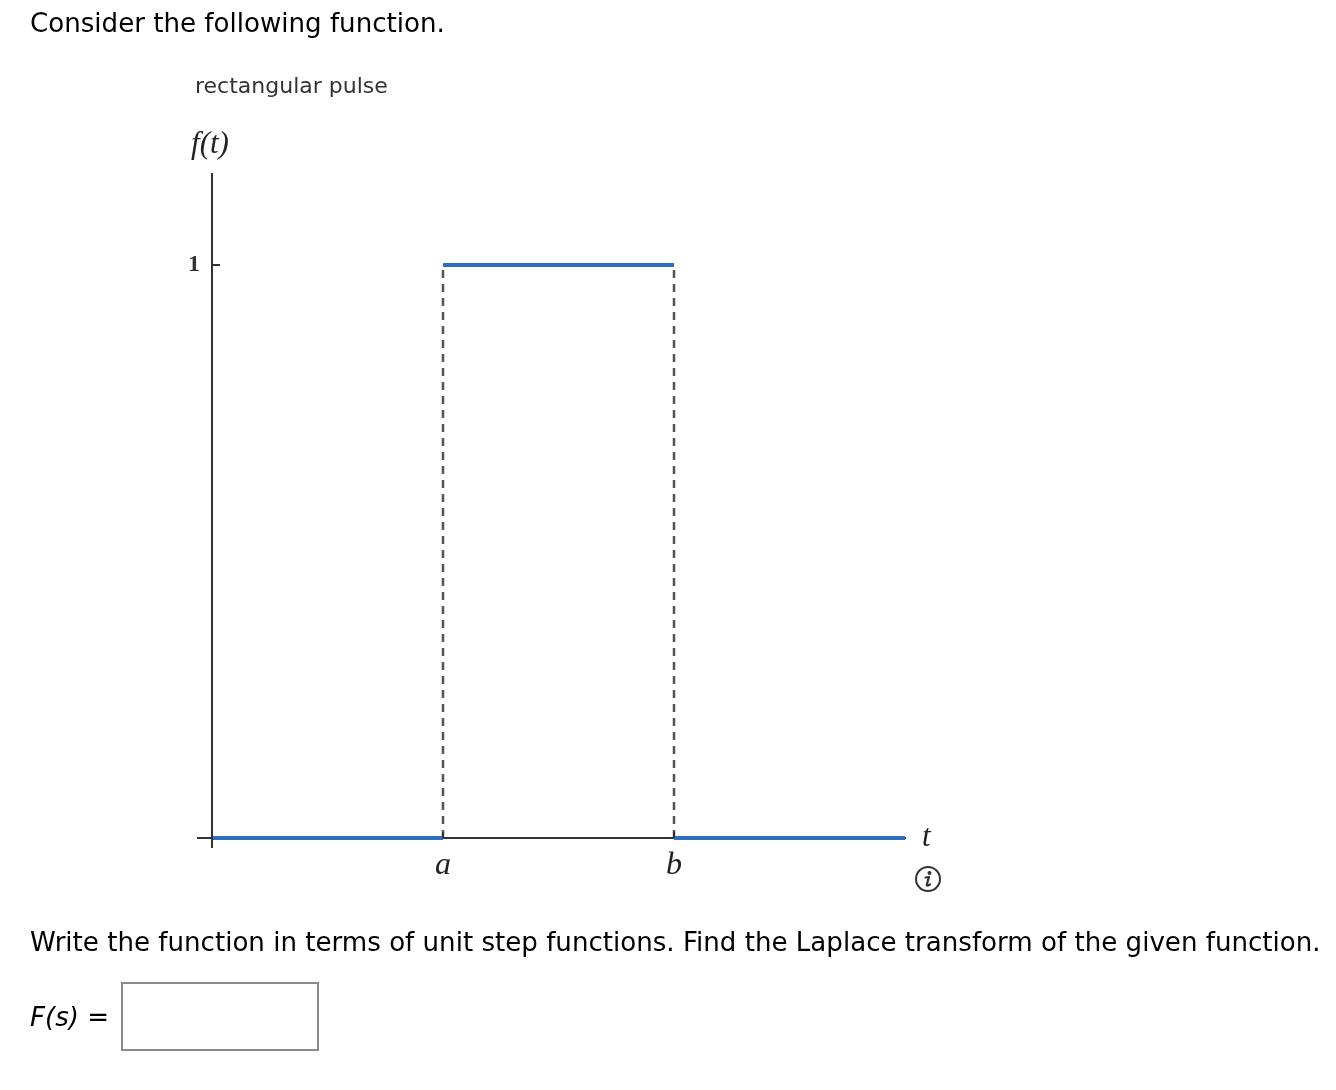 Image resolution: width=1336 pixels, height=1090 pixels. Describe the element at coordinates (237, 23) in the screenshot. I see `text: Consider the following function.` at that location.